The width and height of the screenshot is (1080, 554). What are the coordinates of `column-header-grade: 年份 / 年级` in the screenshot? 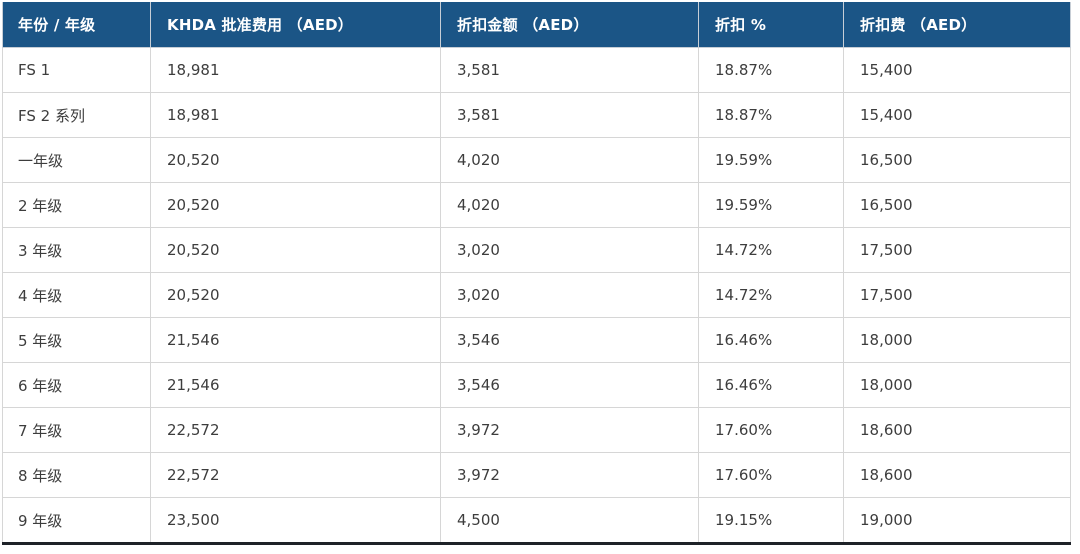 It's located at (76, 25).